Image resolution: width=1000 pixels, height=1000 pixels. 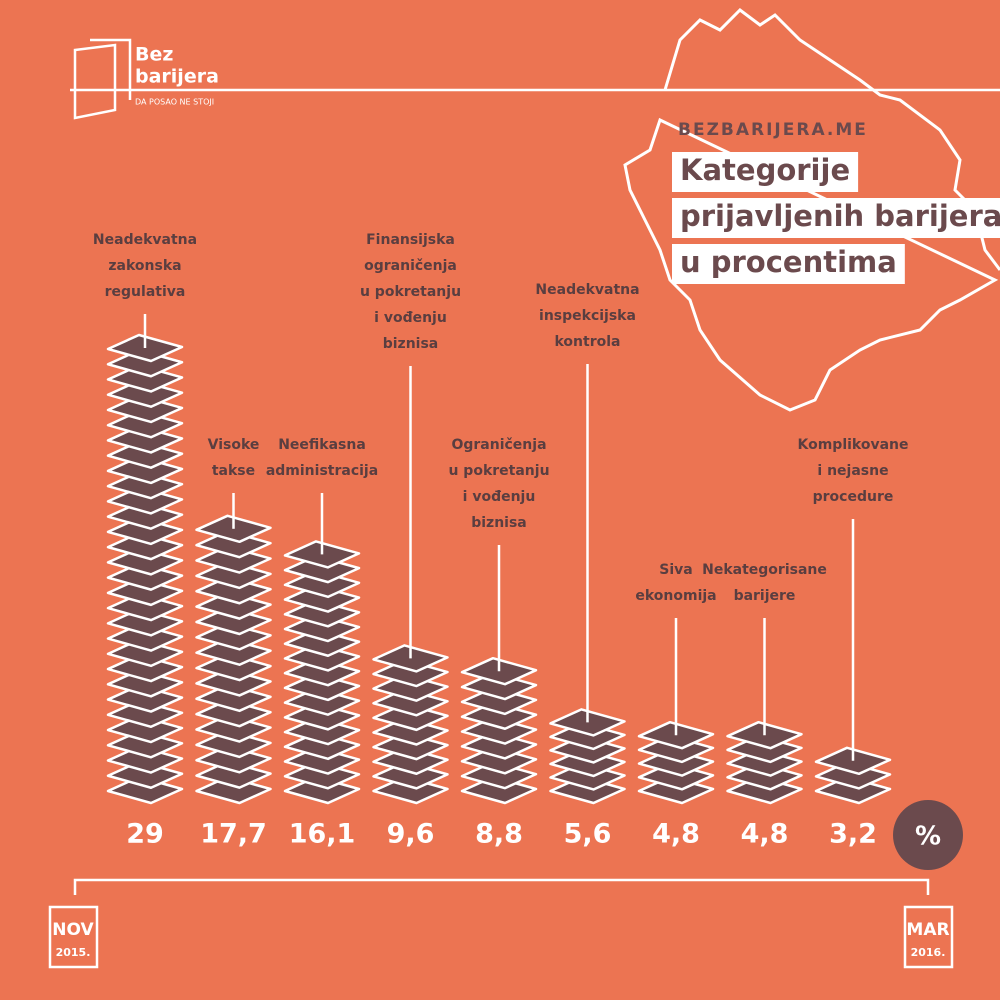 What do you see at coordinates (499, 834) in the screenshot?
I see `value-label: 8,8` at bounding box center [499, 834].